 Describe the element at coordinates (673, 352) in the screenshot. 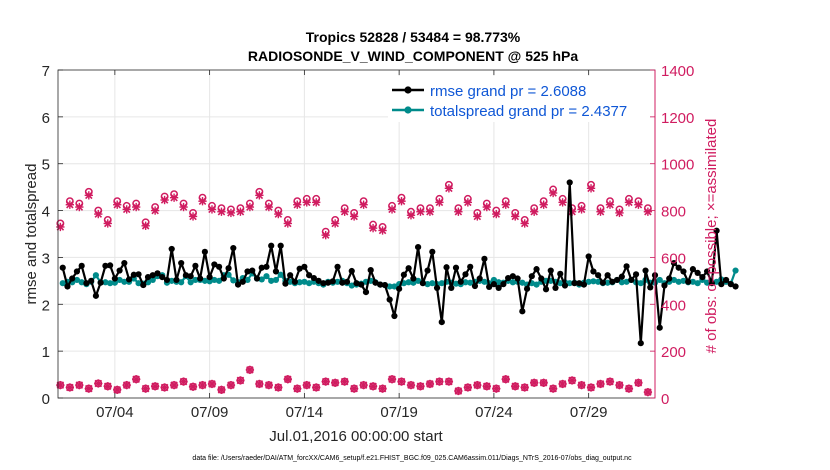

I see `y-right-tick-label: 200` at that location.